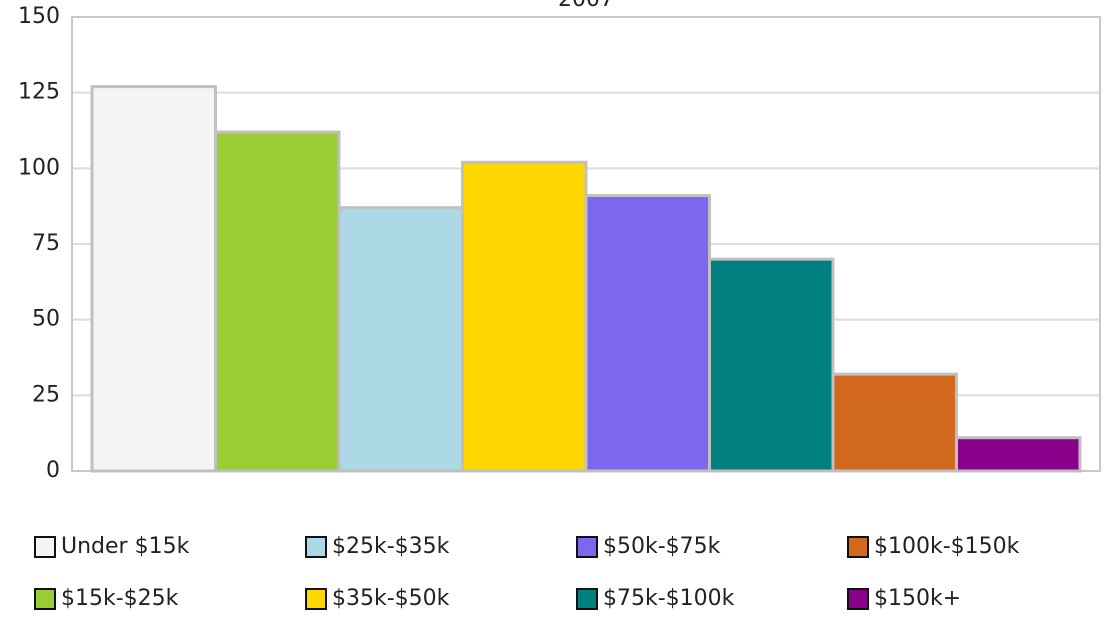  I want to click on y-tick-label: 150, so click(39, 16).